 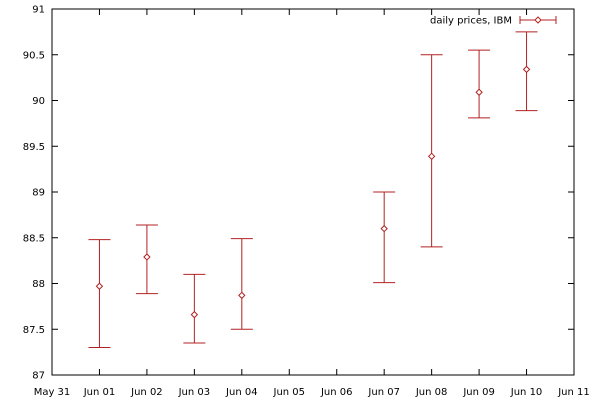 What do you see at coordinates (34, 55) in the screenshot?
I see `y-tick-label: 90.5` at bounding box center [34, 55].